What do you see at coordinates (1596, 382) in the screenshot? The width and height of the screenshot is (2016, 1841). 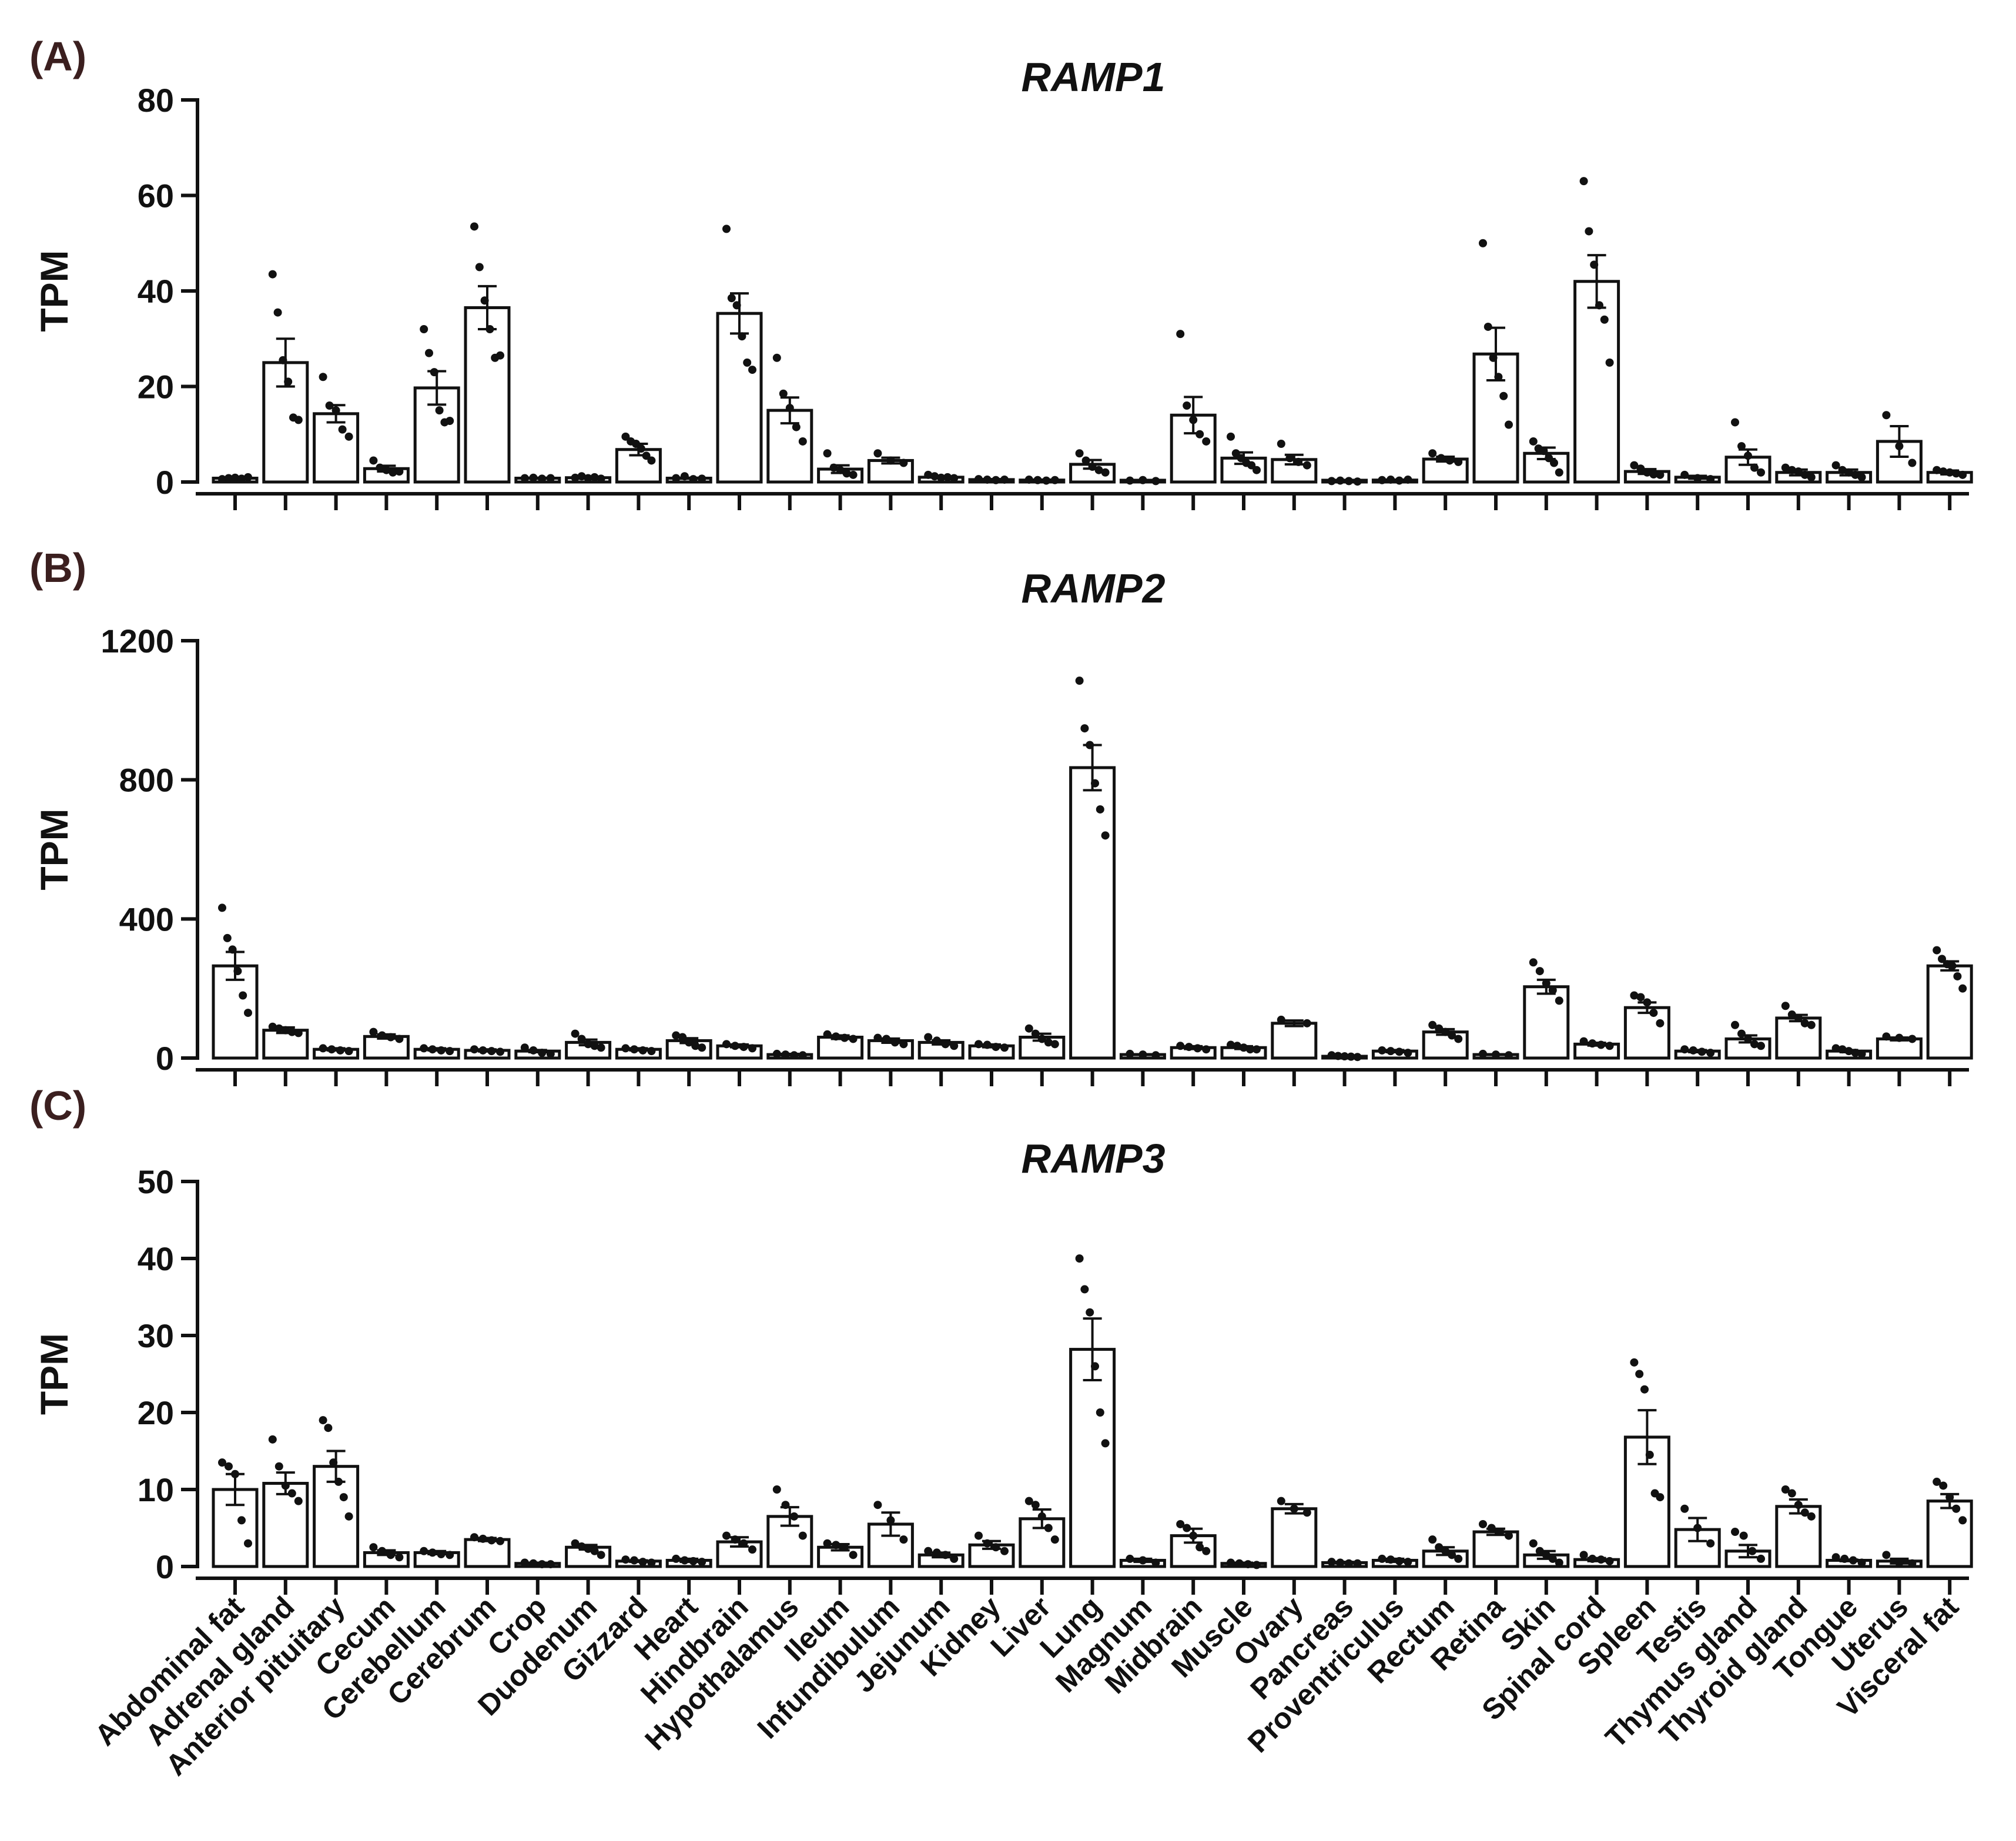 I see `bar-spinal-cord` at bounding box center [1596, 382].